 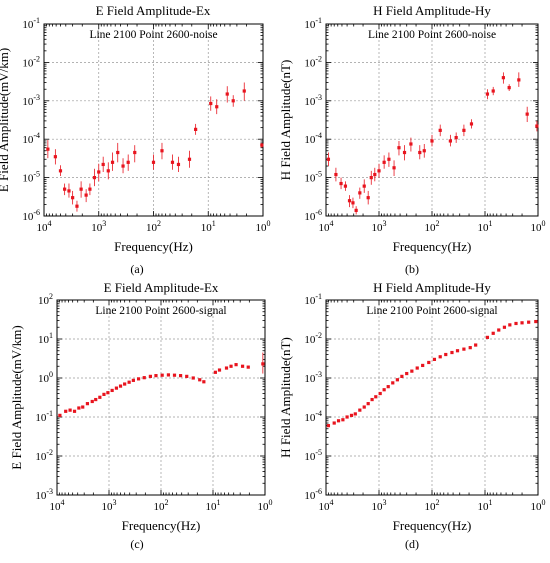 What do you see at coordinates (50, 223) in the screenshot?
I see `x-tick-label-exp: 4` at bounding box center [50, 223].